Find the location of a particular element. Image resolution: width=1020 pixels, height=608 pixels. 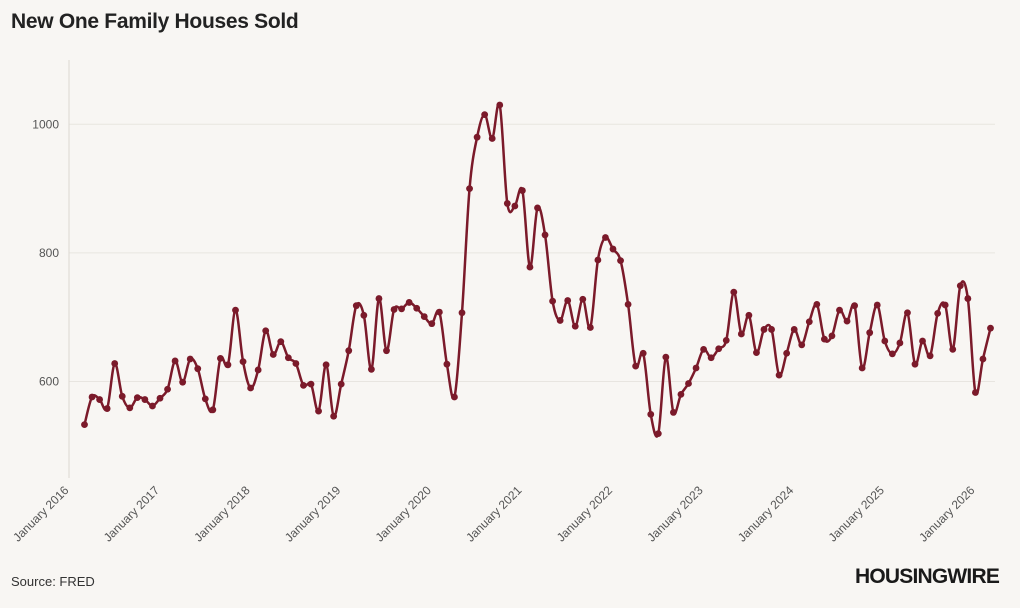

source-note: Source: FRED is located at coordinates (53, 581).